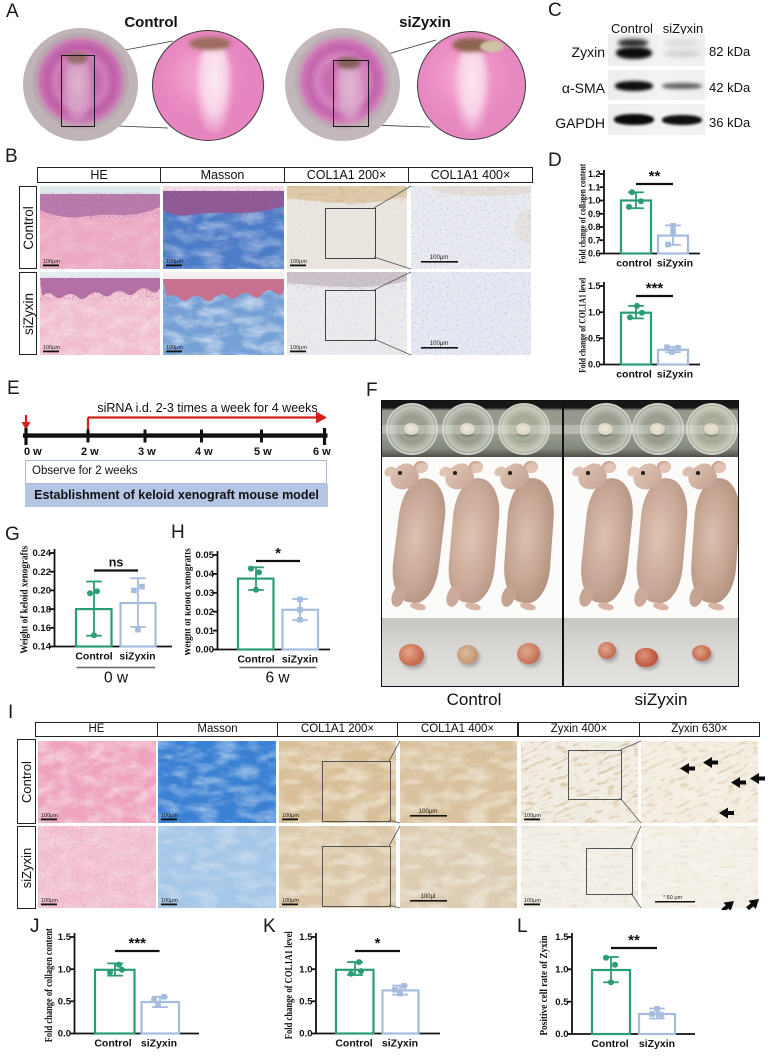 Image resolution: width=782 pixels, height=1056 pixels. What do you see at coordinates (116, 678) in the screenshot?
I see `svg-text: 0 w` at bounding box center [116, 678].